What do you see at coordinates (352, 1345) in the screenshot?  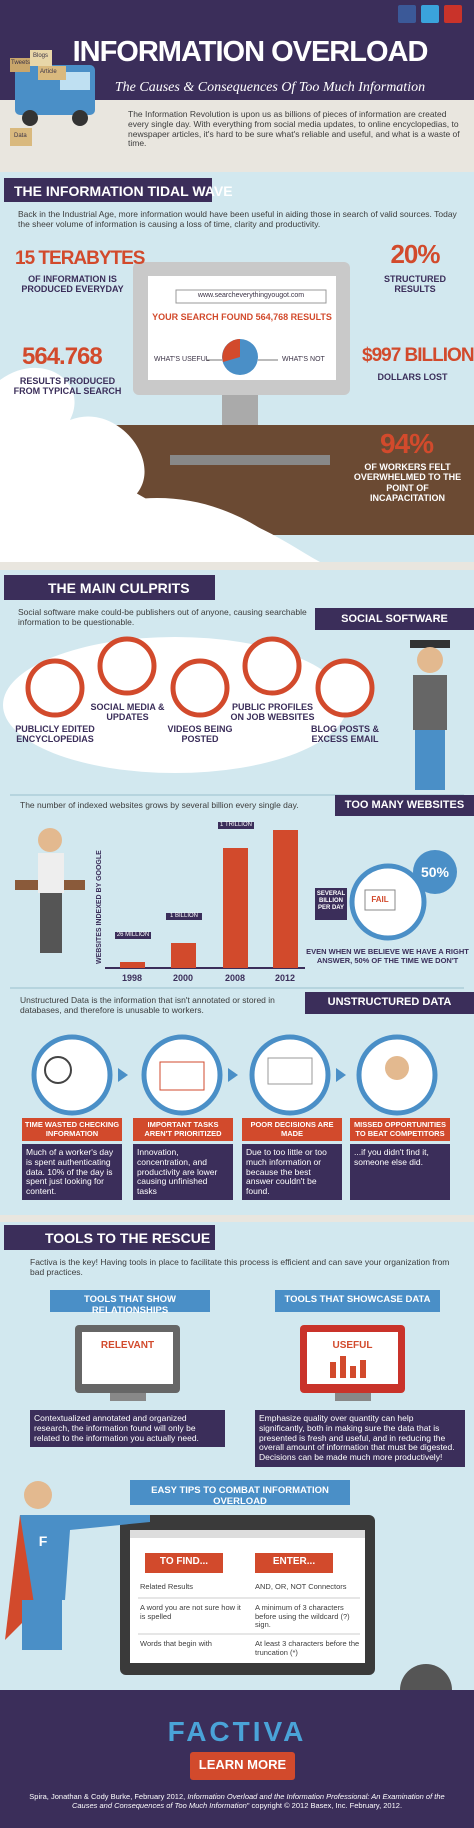 I see `screen-text: USEFUL` at bounding box center [352, 1345].